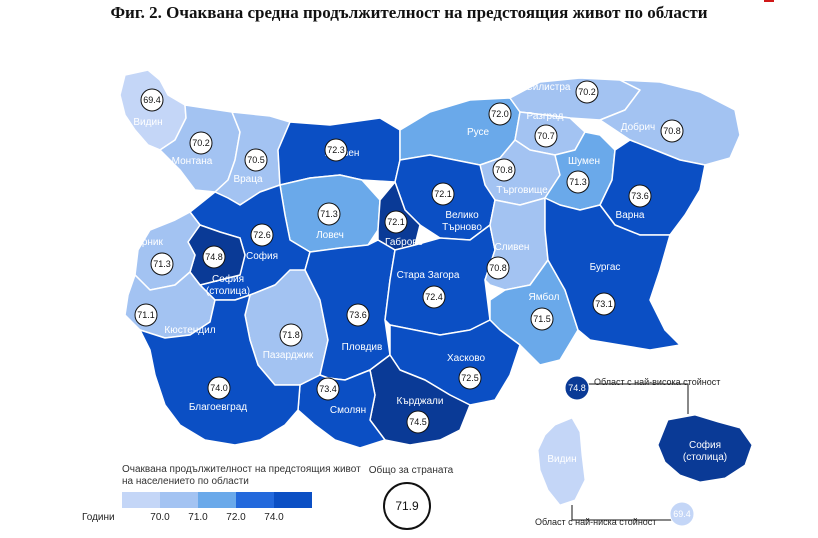  I want to click on value-bubble-veliko-tarnovo: 72.1, so click(443, 194).